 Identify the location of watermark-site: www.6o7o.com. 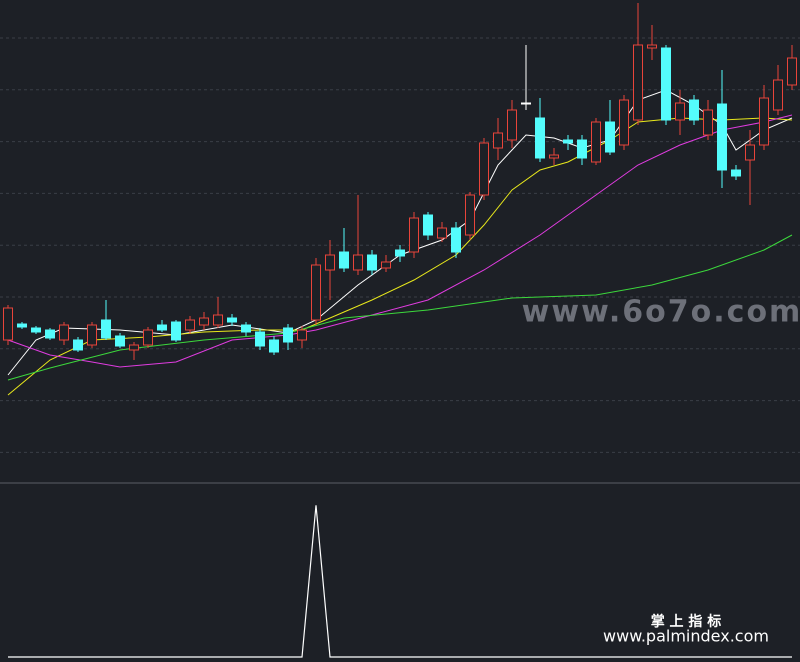
(661, 312).